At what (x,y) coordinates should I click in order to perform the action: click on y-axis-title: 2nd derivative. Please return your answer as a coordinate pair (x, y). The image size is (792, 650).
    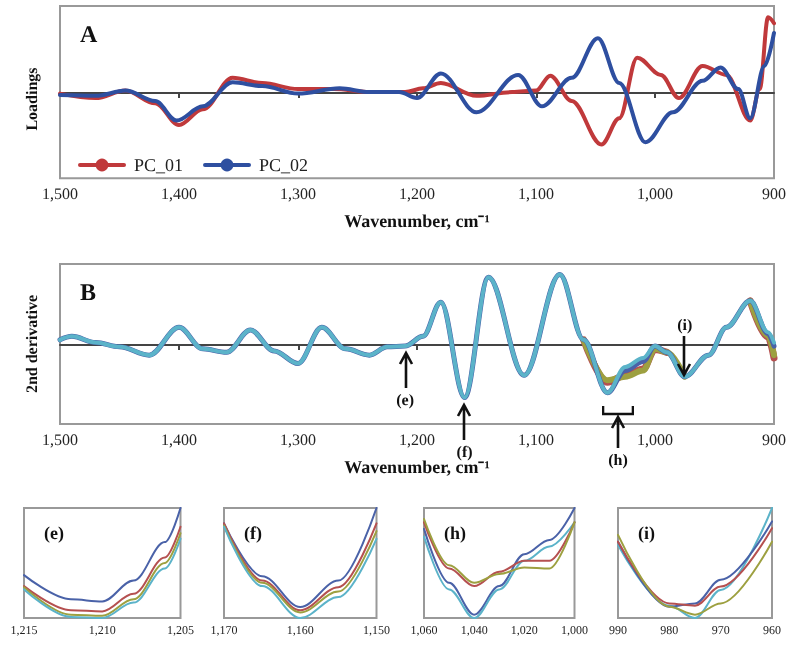
    Looking at the image, I should click on (32, 343).